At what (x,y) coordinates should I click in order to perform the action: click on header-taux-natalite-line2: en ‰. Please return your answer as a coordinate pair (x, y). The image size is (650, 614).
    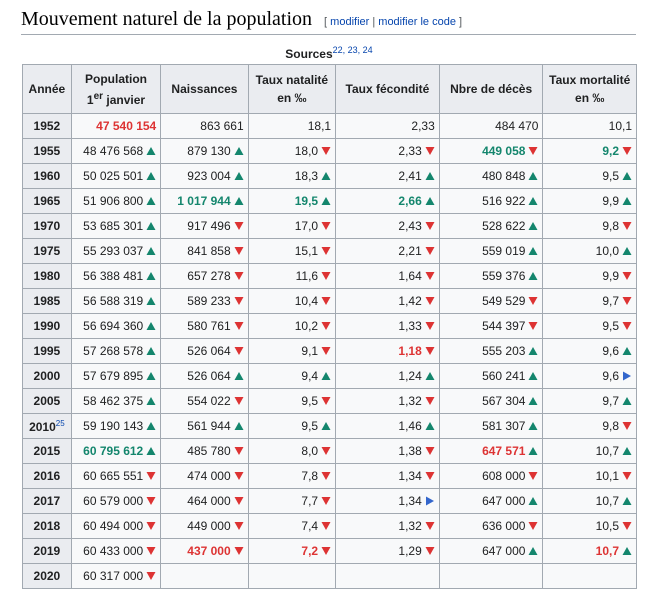
    Looking at the image, I should click on (292, 98).